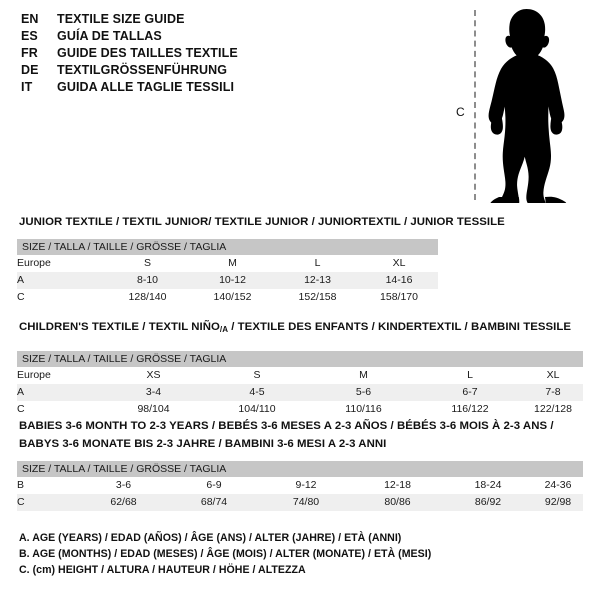 The width and height of the screenshot is (600, 600). Describe the element at coordinates (397, 485) in the screenshot. I see `cell-value: 12-18` at that location.